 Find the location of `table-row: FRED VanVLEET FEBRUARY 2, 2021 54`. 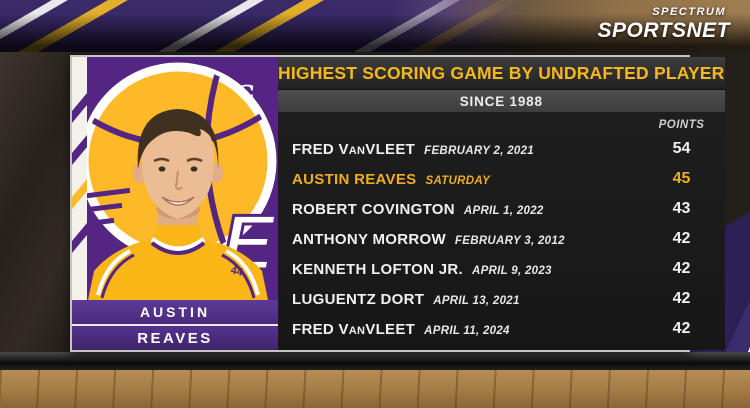

table-row: FRED VanVLEET FEBRUARY 2, 2021 54 is located at coordinates (501, 149).